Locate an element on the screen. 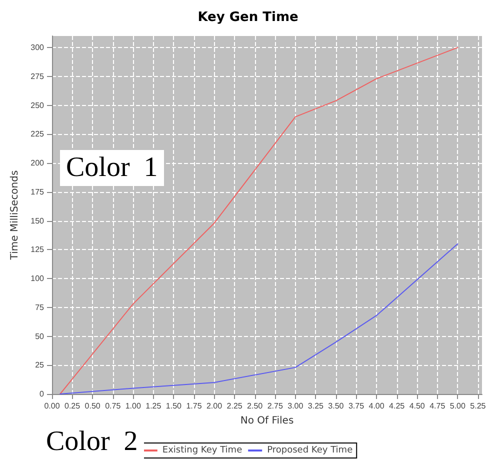 The image size is (496, 462). x-tick-label: 3.00 is located at coordinates (296, 406).